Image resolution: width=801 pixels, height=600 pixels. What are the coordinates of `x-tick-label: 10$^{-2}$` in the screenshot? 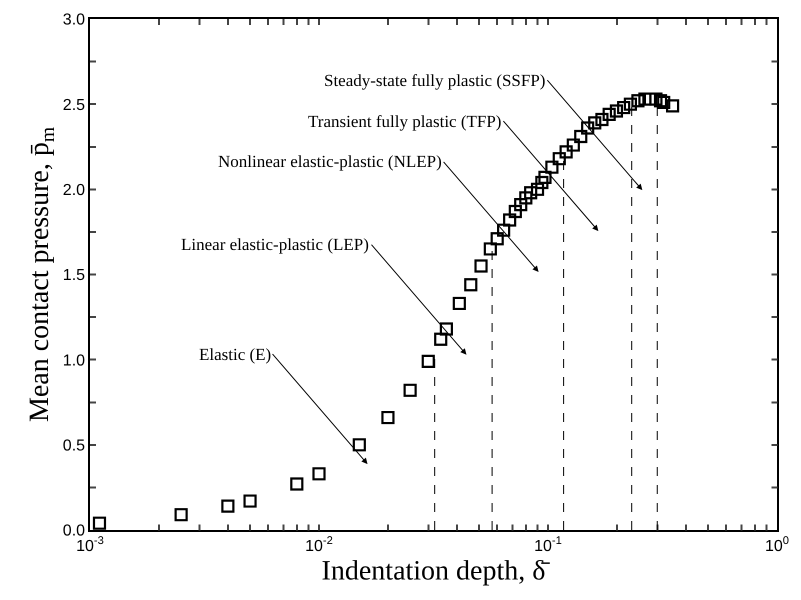 It's located at (319, 545).